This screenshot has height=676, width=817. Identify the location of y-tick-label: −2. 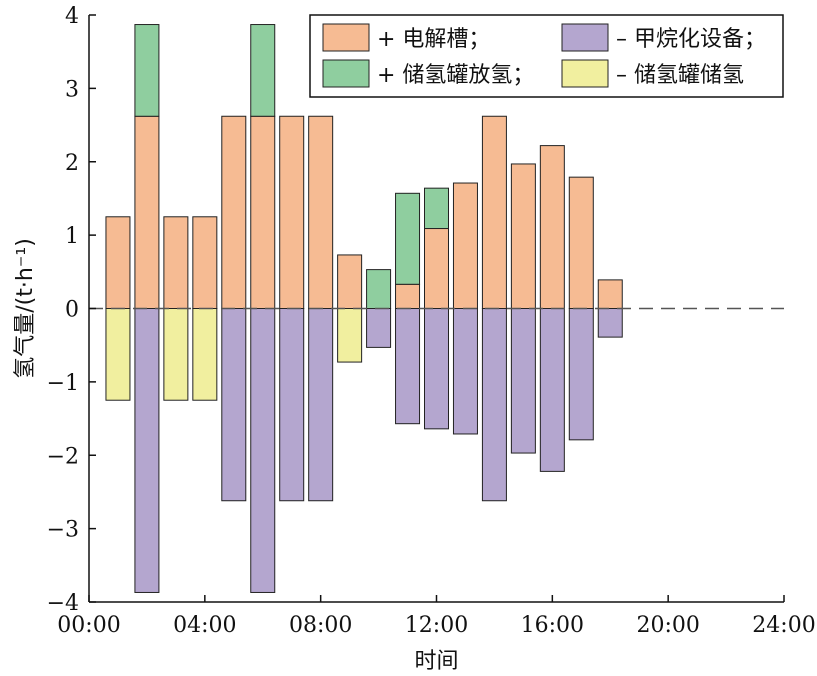
(63, 456).